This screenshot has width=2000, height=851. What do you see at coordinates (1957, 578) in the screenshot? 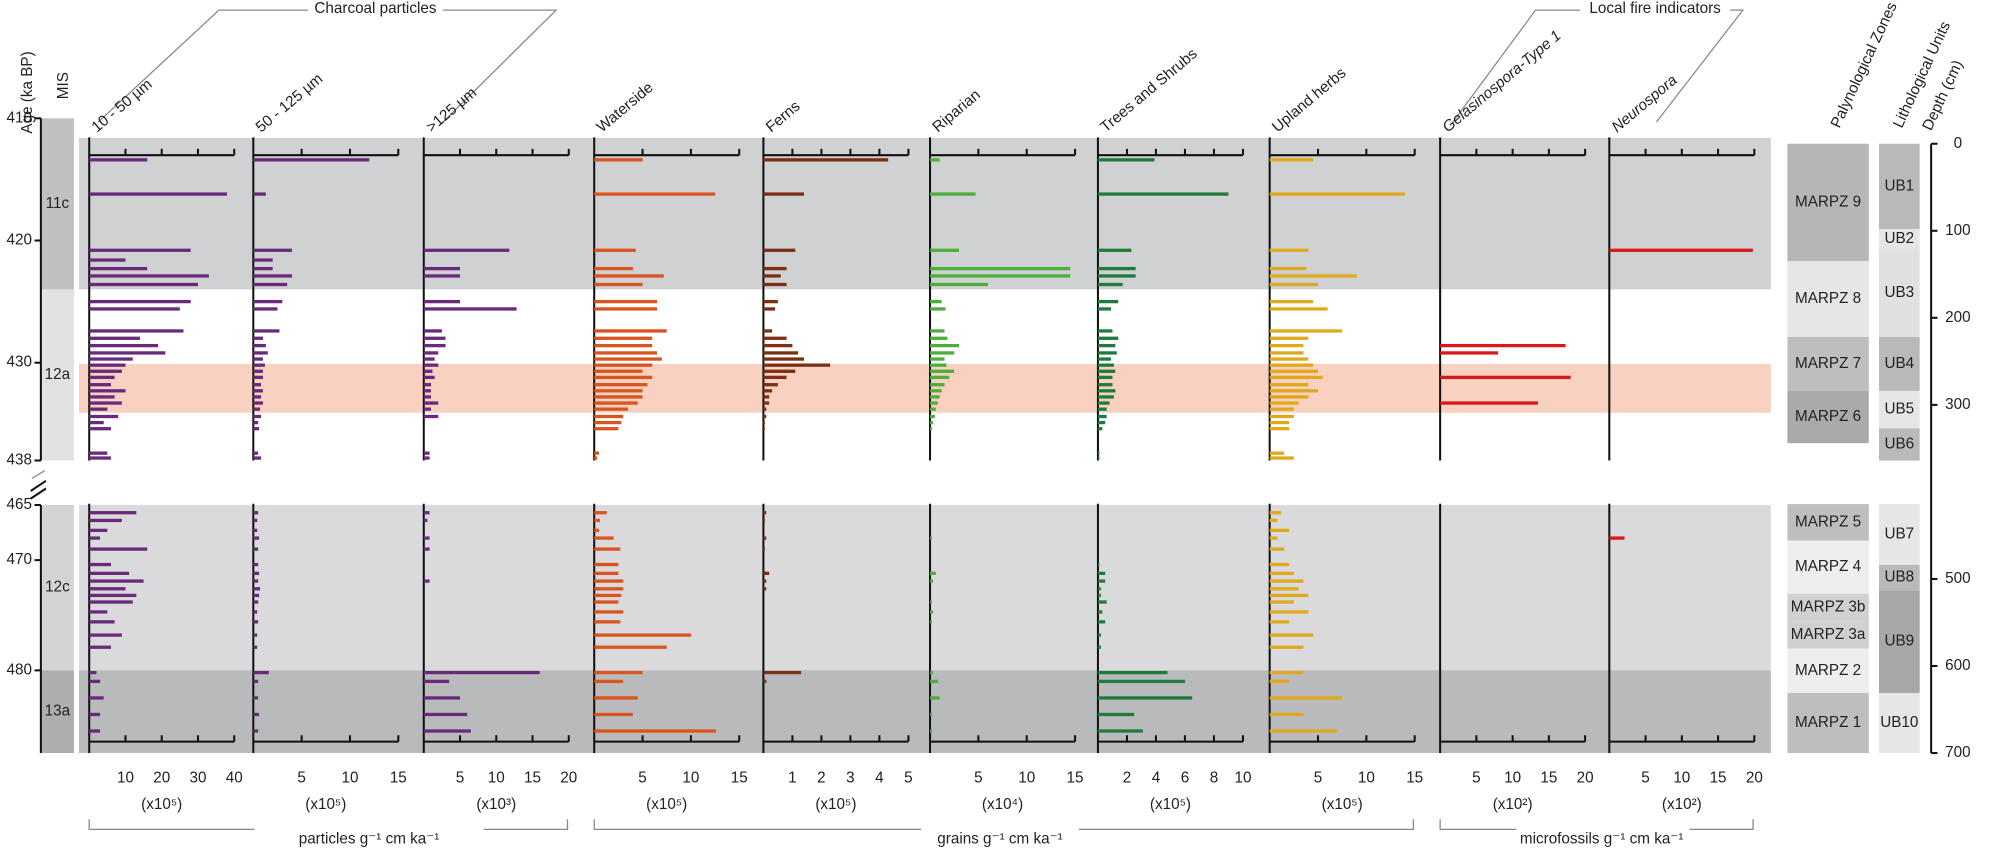
I see `depth-tick-label: 500` at bounding box center [1957, 578].